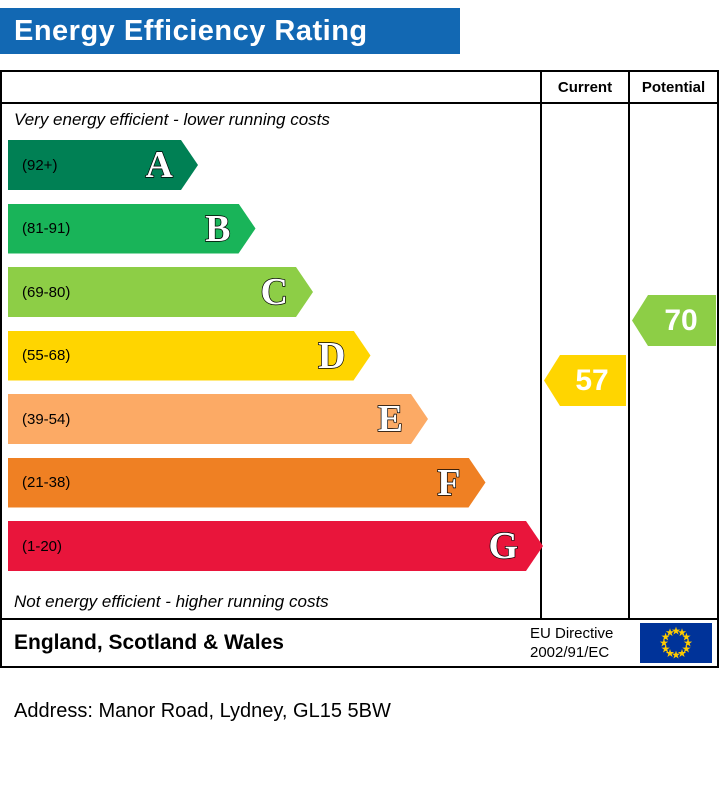 The image size is (719, 805). I want to click on band-c-letter: C, so click(274, 292).